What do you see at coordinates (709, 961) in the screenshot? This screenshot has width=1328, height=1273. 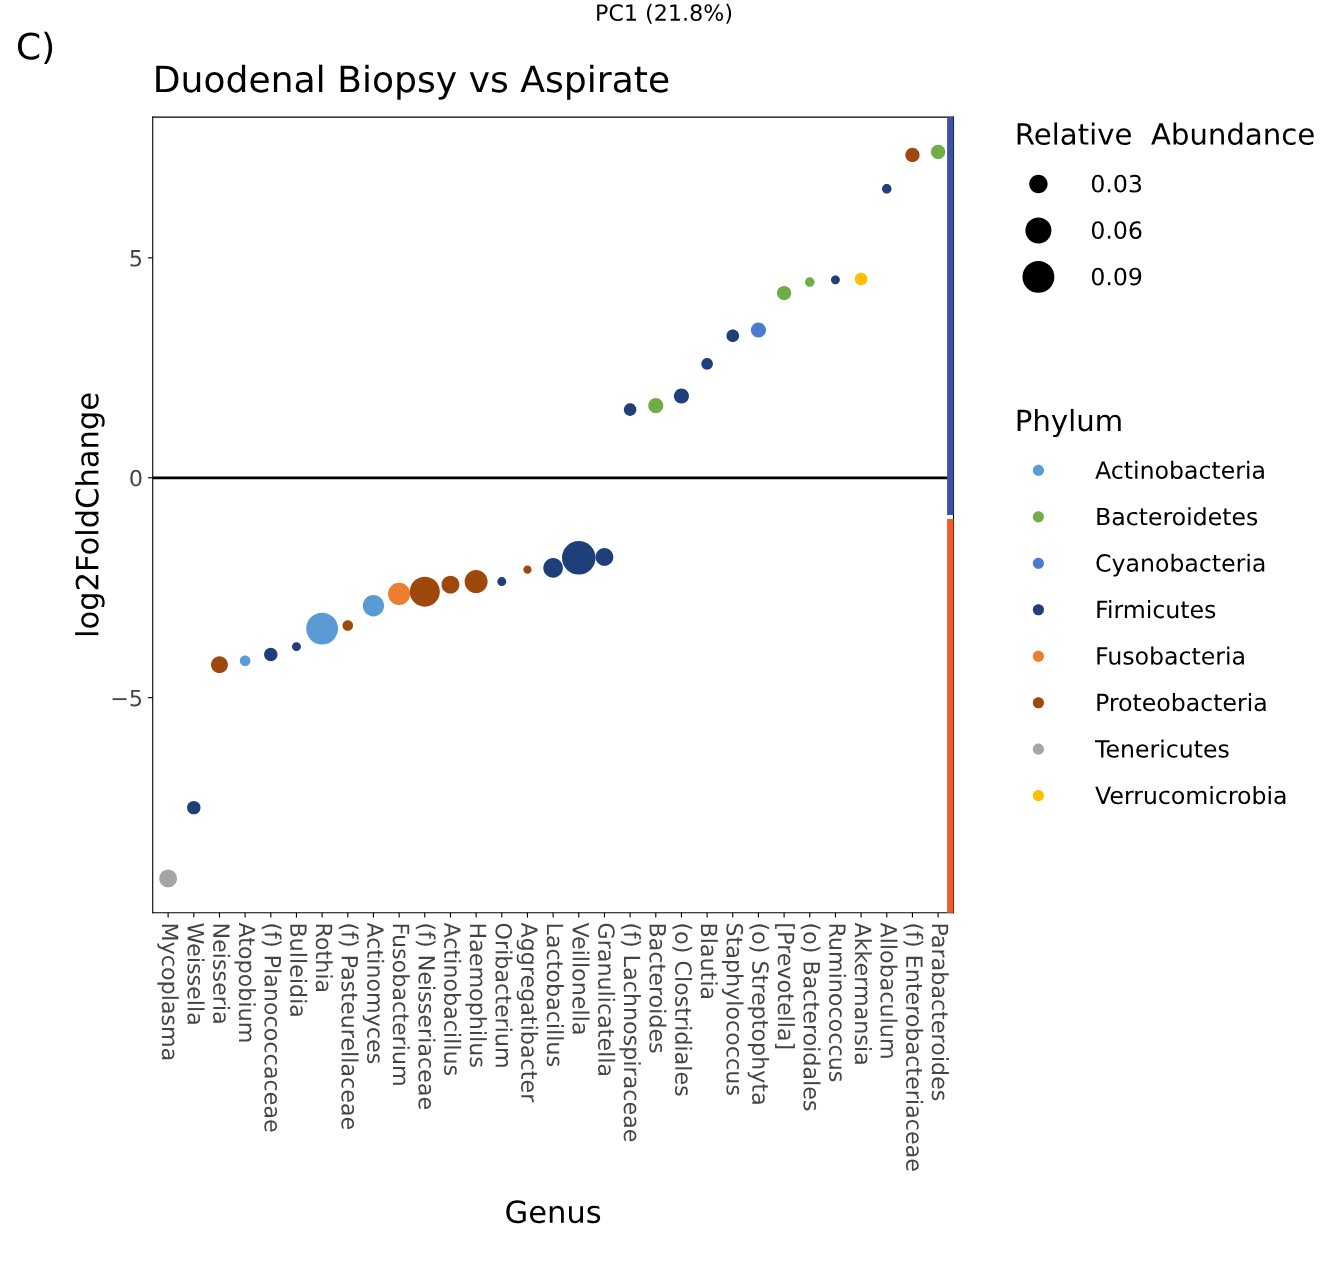 I see `x-tick-label: Blautia` at bounding box center [709, 961].